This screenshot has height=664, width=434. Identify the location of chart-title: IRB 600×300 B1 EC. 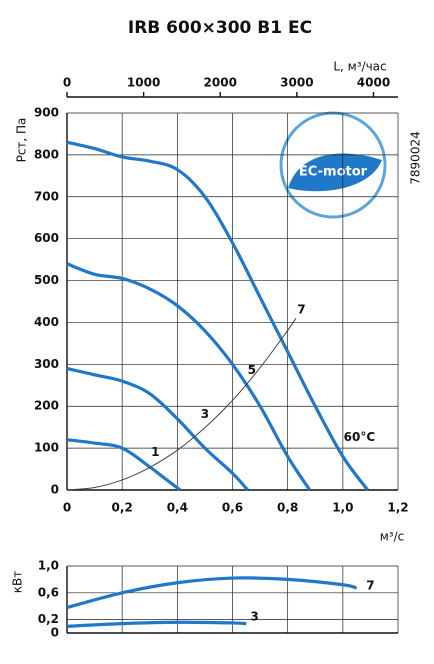
(220, 28).